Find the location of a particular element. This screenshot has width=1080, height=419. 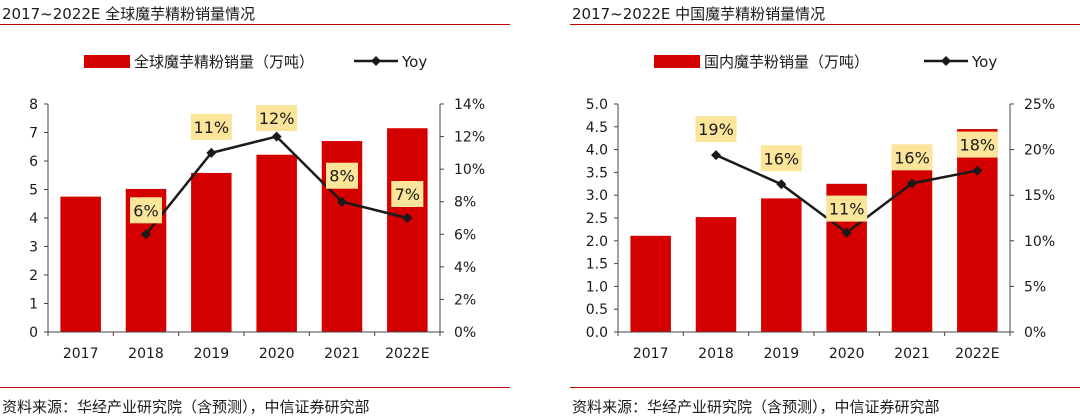

bar-2018 is located at coordinates (716, 274).